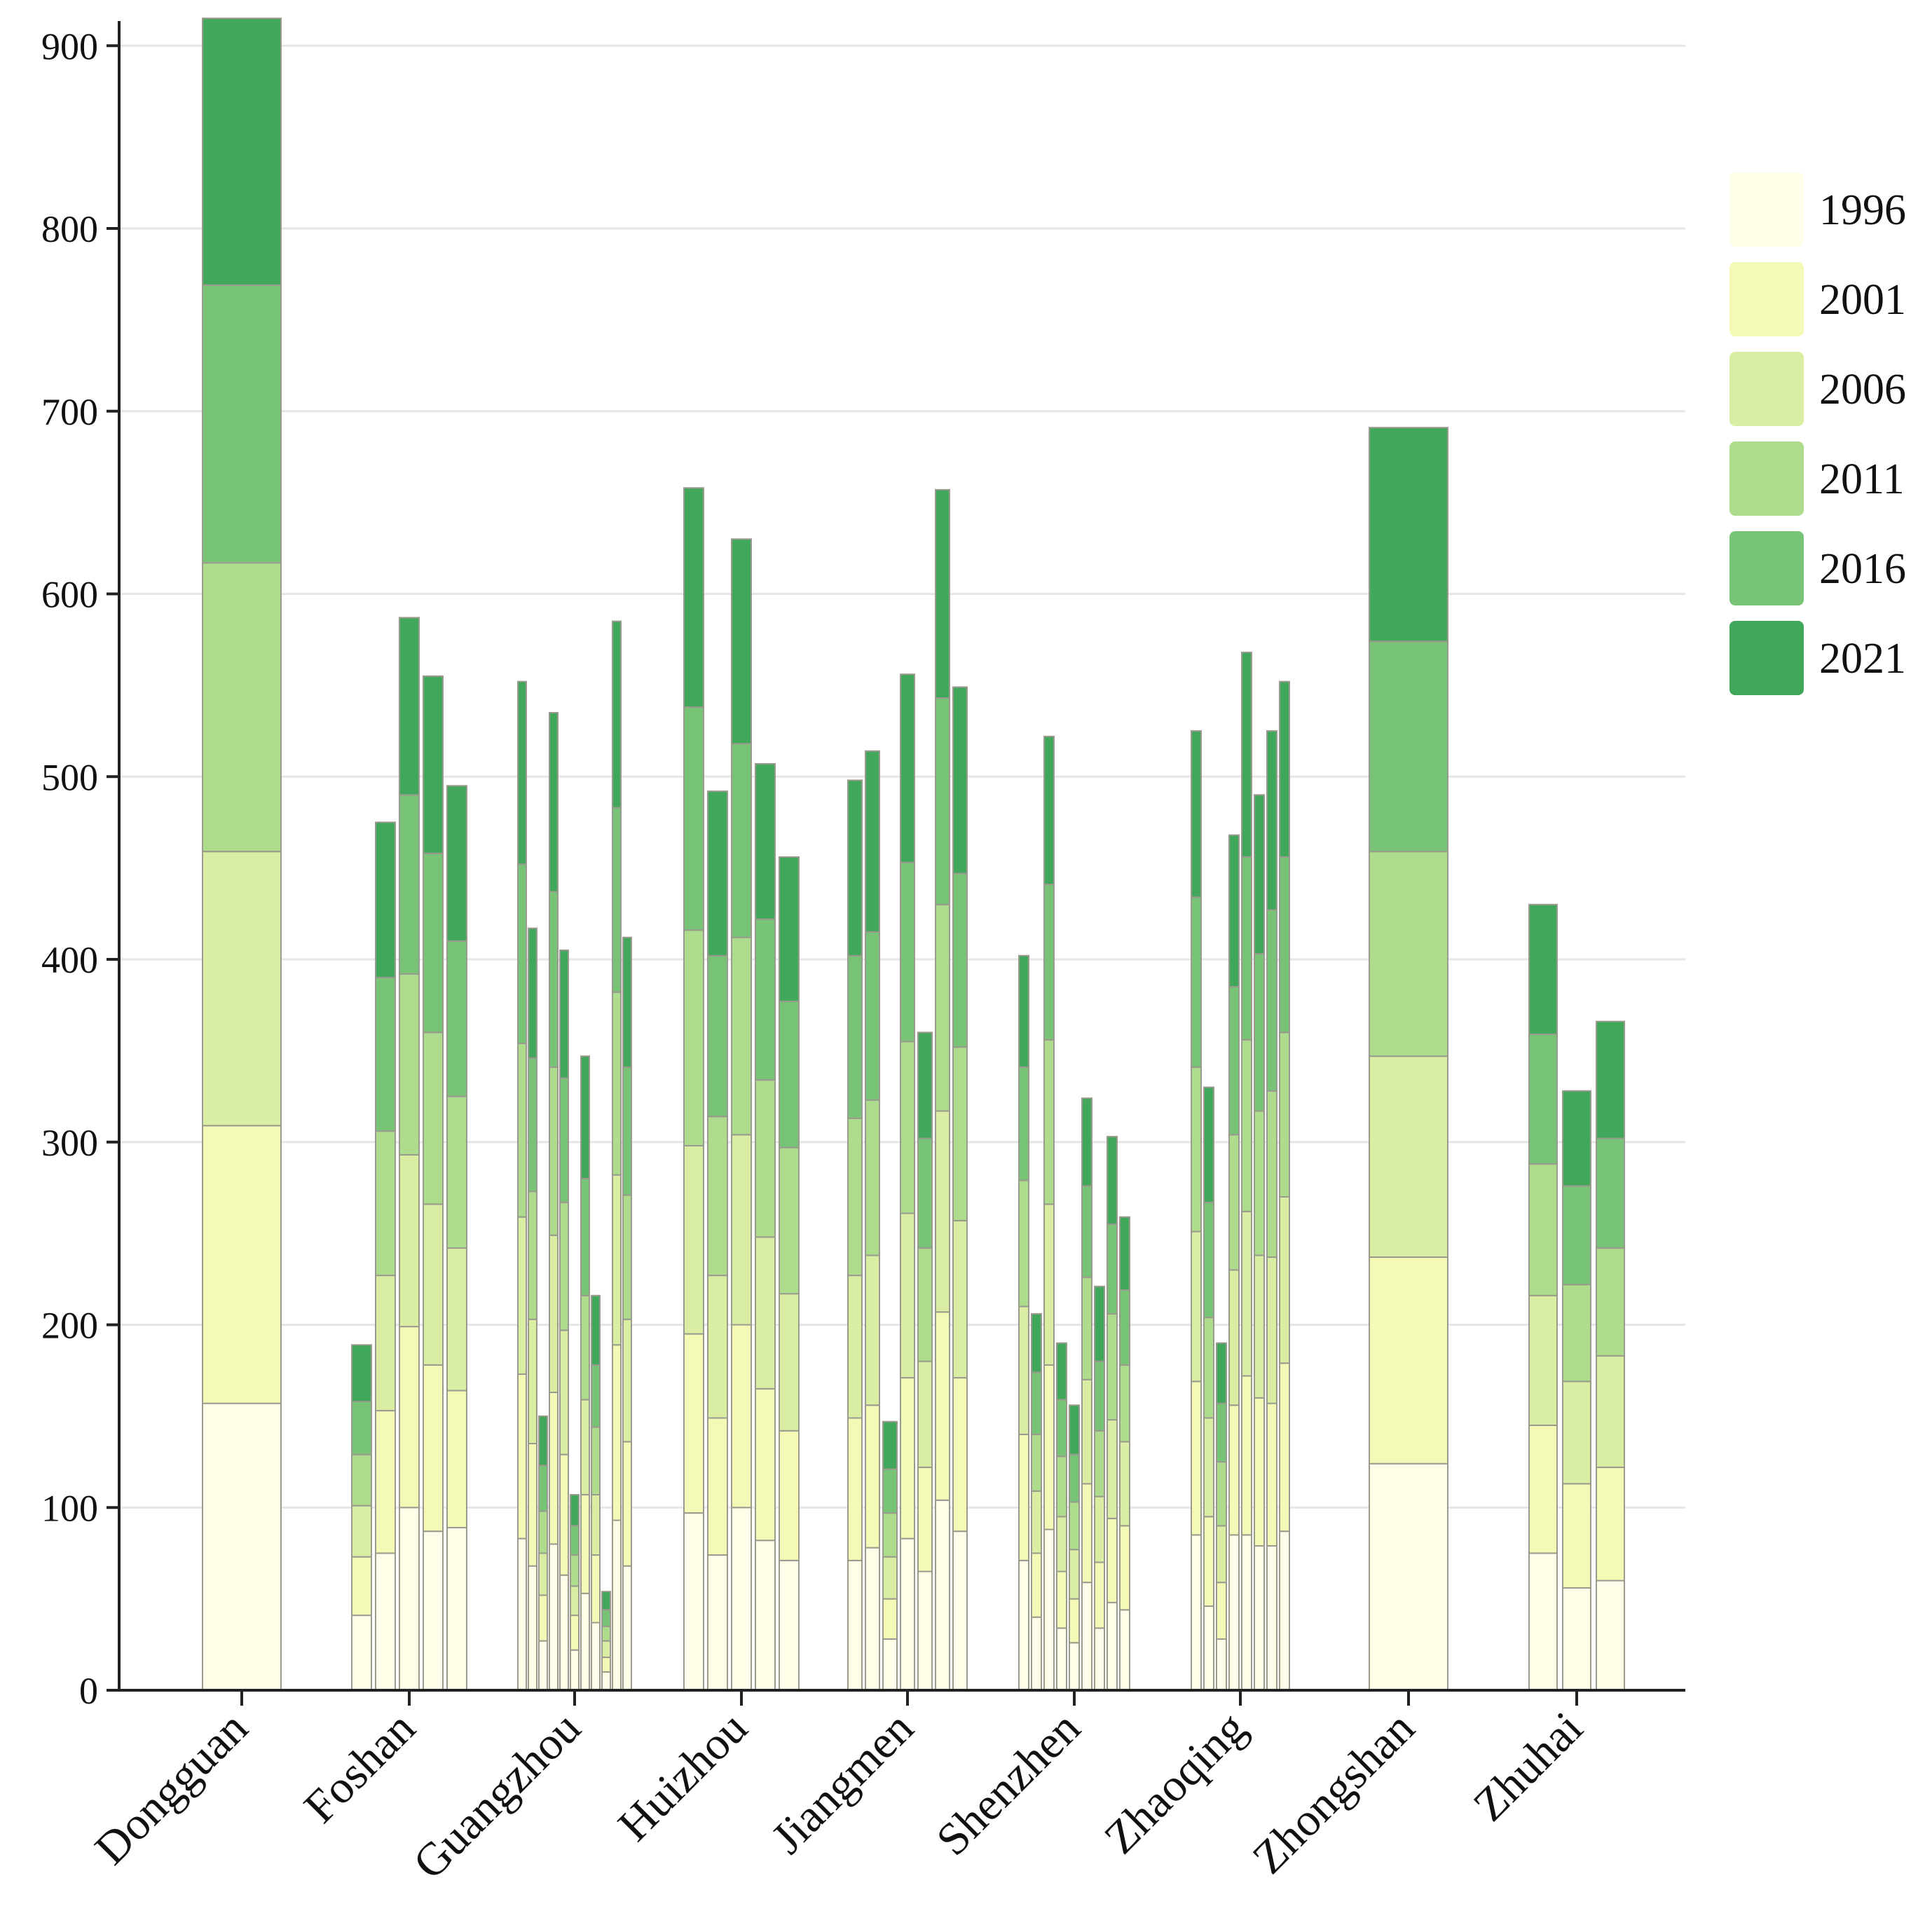 This screenshot has width=1932, height=1932. Describe the element at coordinates (606, 1633) in the screenshot. I see `bar-guangzhou-9-2011` at that location.